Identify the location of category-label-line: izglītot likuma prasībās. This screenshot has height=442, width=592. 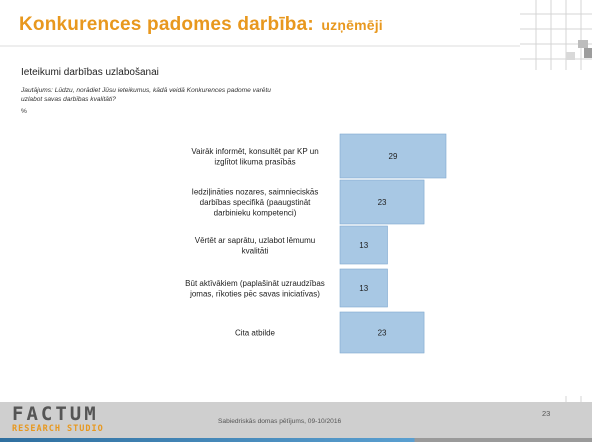
(254, 161).